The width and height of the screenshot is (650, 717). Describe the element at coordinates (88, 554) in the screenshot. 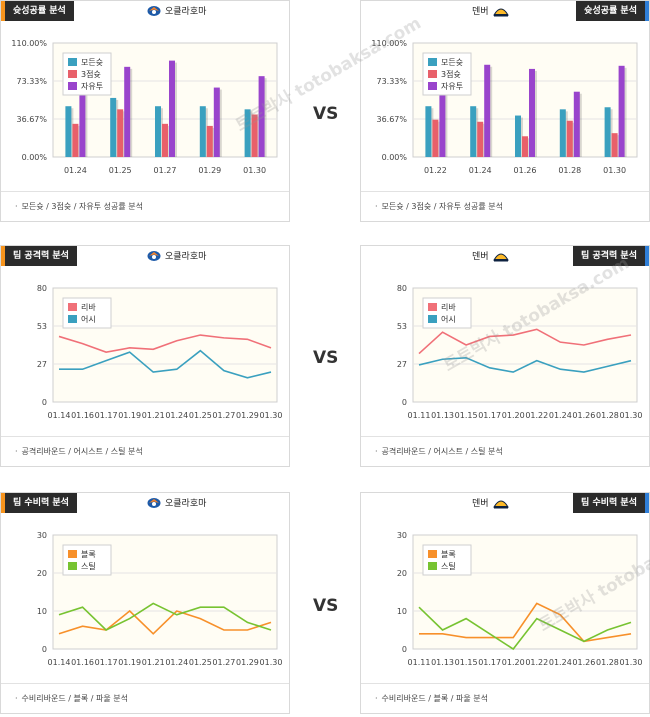

I see `legend-label: 블록` at that location.